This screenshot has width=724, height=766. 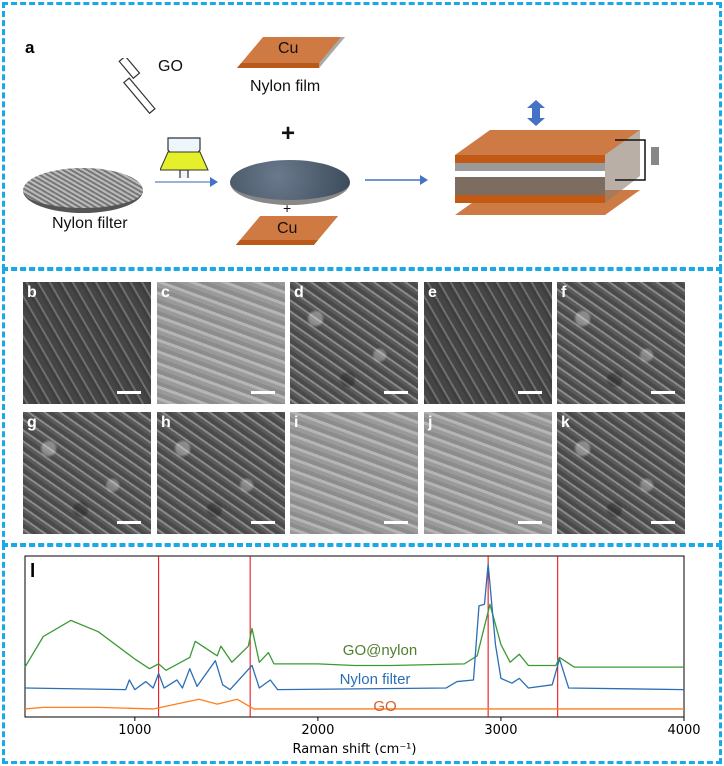 I want to click on sem-image-b: b, so click(x=87, y=343).